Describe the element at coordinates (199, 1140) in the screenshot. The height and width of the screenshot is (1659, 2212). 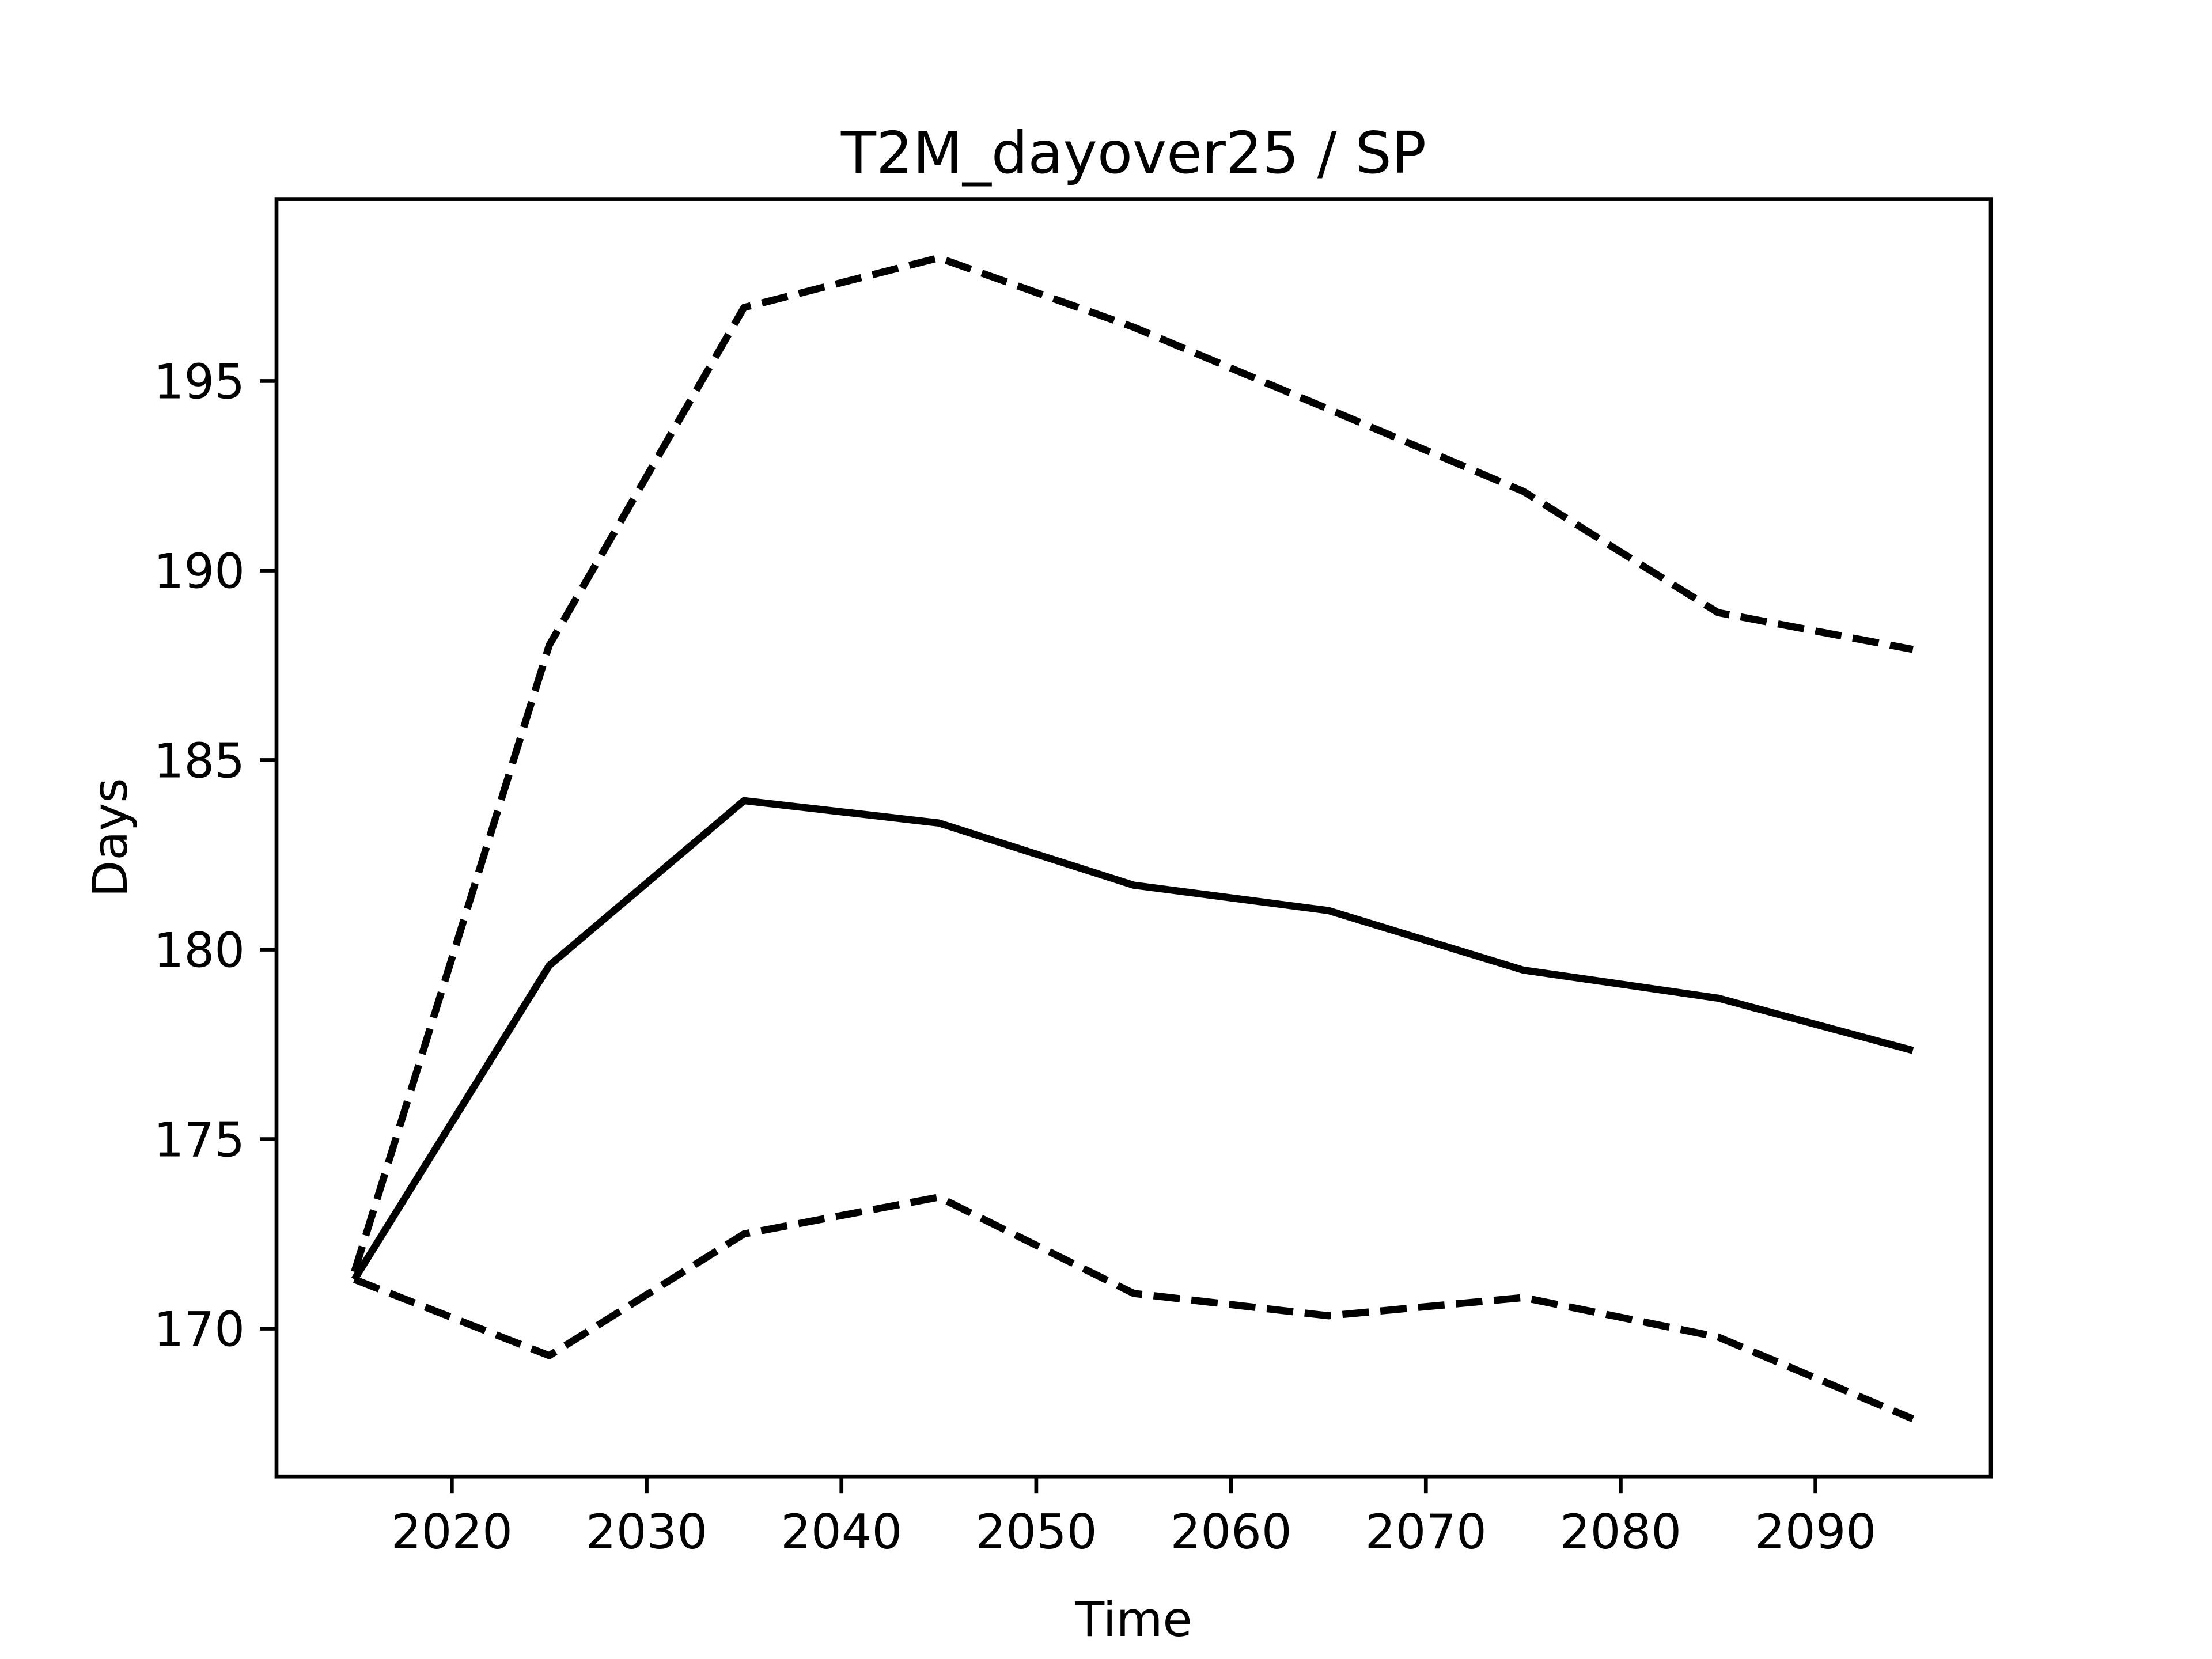
I see `y-tick-label: 175` at that location.